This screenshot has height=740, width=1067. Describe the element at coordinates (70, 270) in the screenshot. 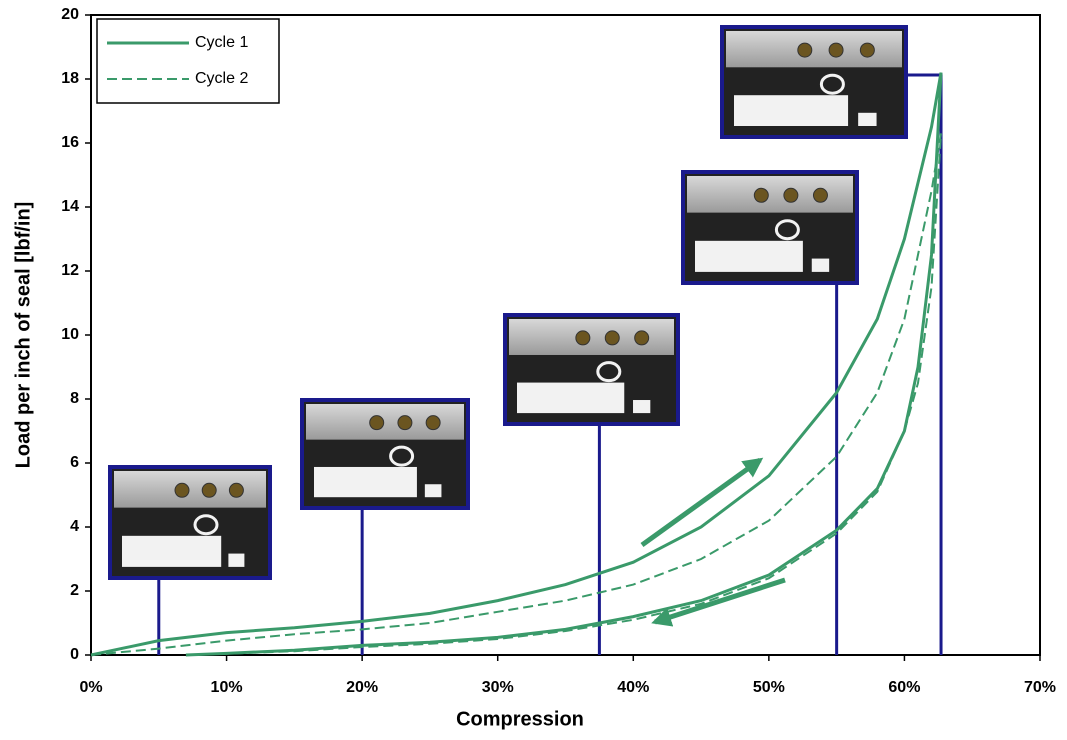

I see `y-tick-label: 12` at that location.